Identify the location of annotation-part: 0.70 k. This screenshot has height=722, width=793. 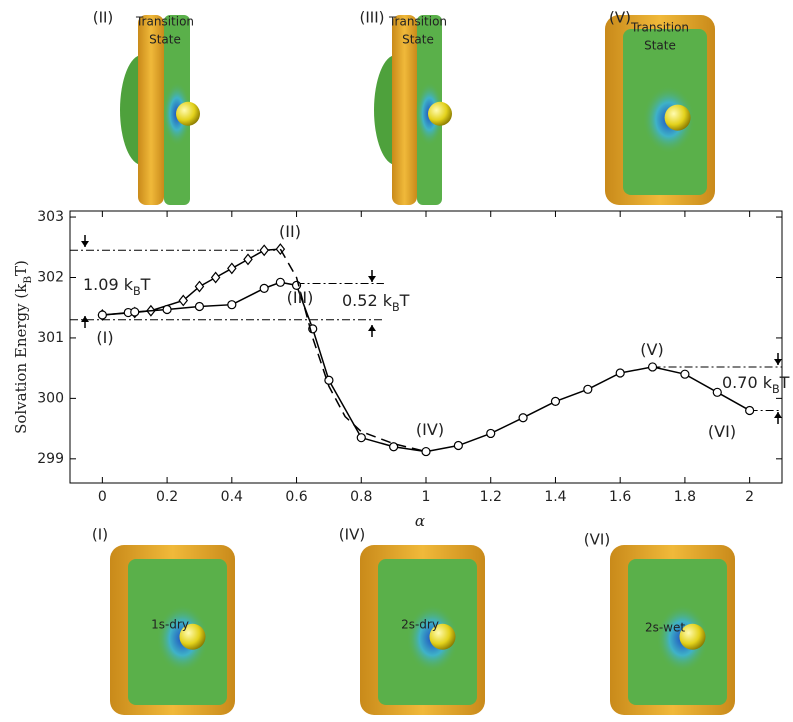
(747, 382).